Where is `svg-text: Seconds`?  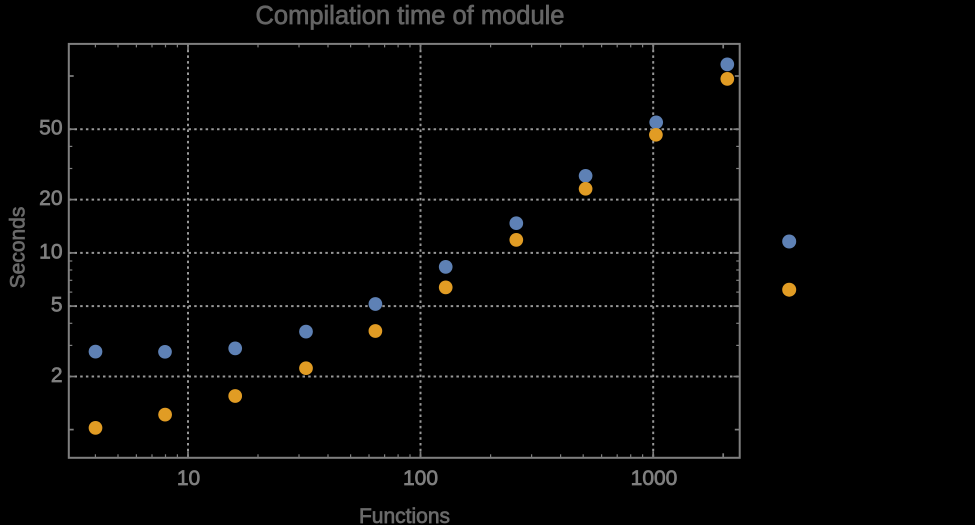 svg-text: Seconds is located at coordinates (18, 248).